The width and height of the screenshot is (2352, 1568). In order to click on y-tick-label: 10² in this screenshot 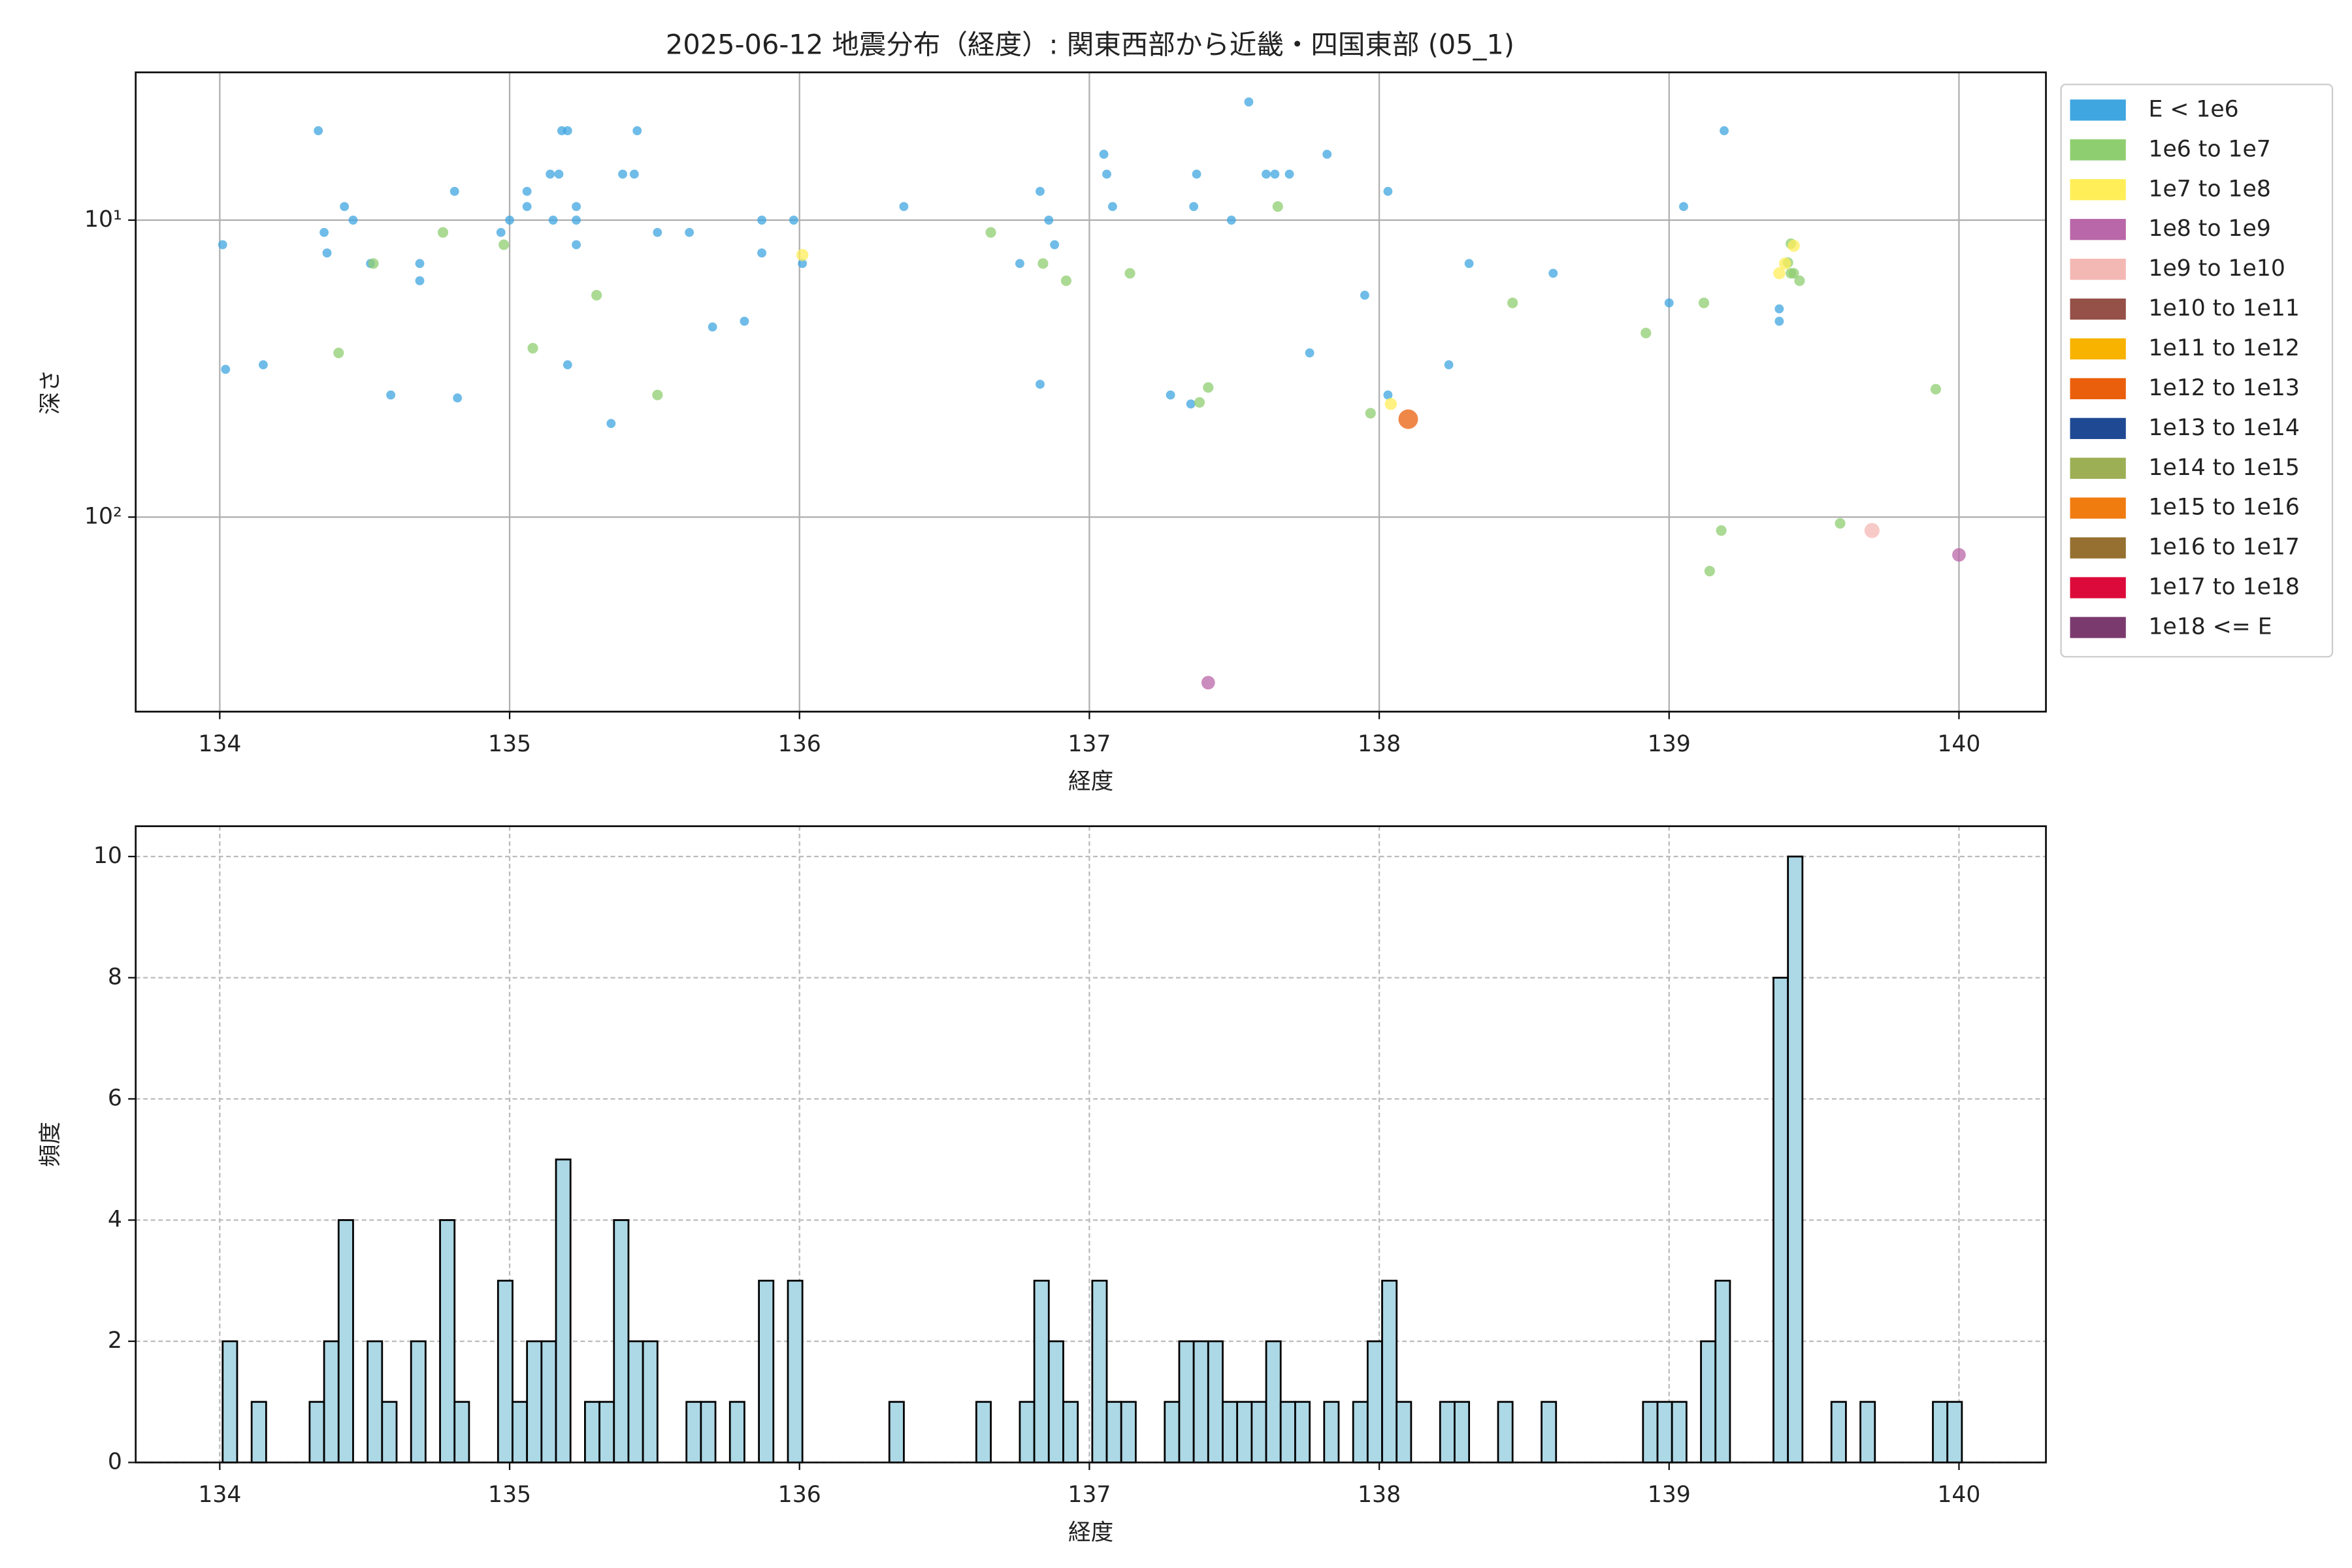, I will do `click(103, 516)`.